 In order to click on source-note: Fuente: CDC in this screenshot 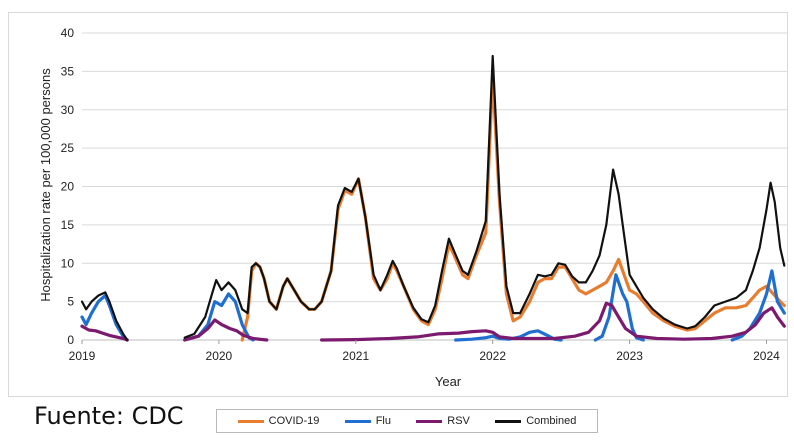, I will do `click(109, 416)`.